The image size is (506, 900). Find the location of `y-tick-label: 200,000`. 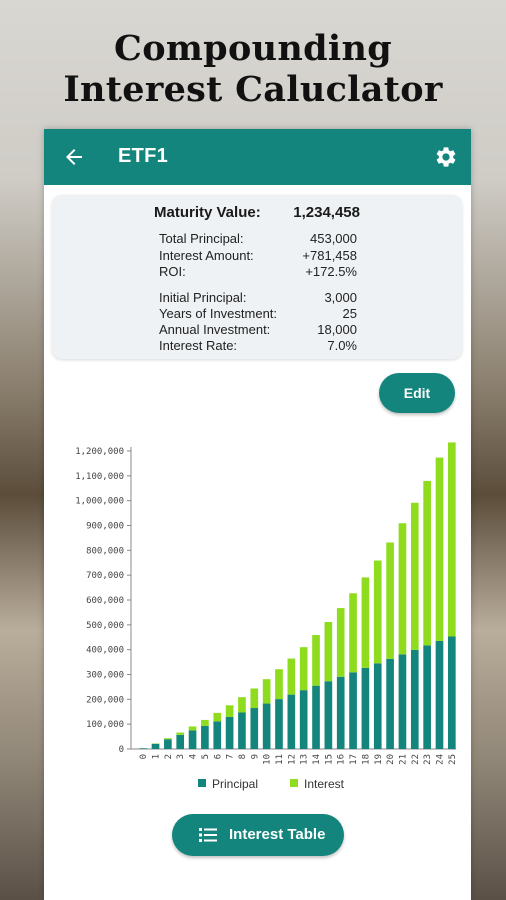

y-tick-label: 200,000 is located at coordinates (105, 700).